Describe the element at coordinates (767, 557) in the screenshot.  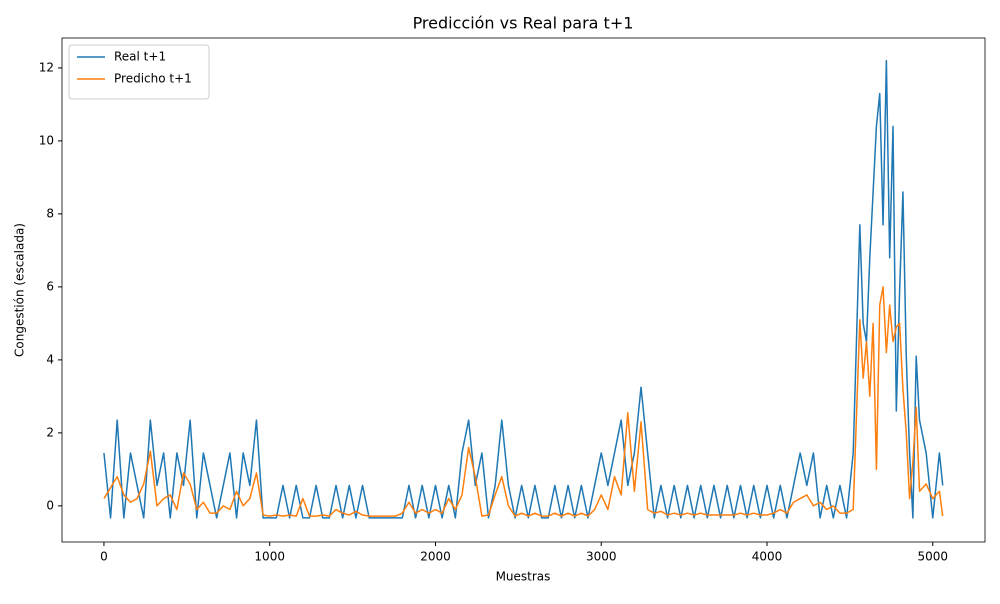
I see `x-tick-label: 4000` at that location.